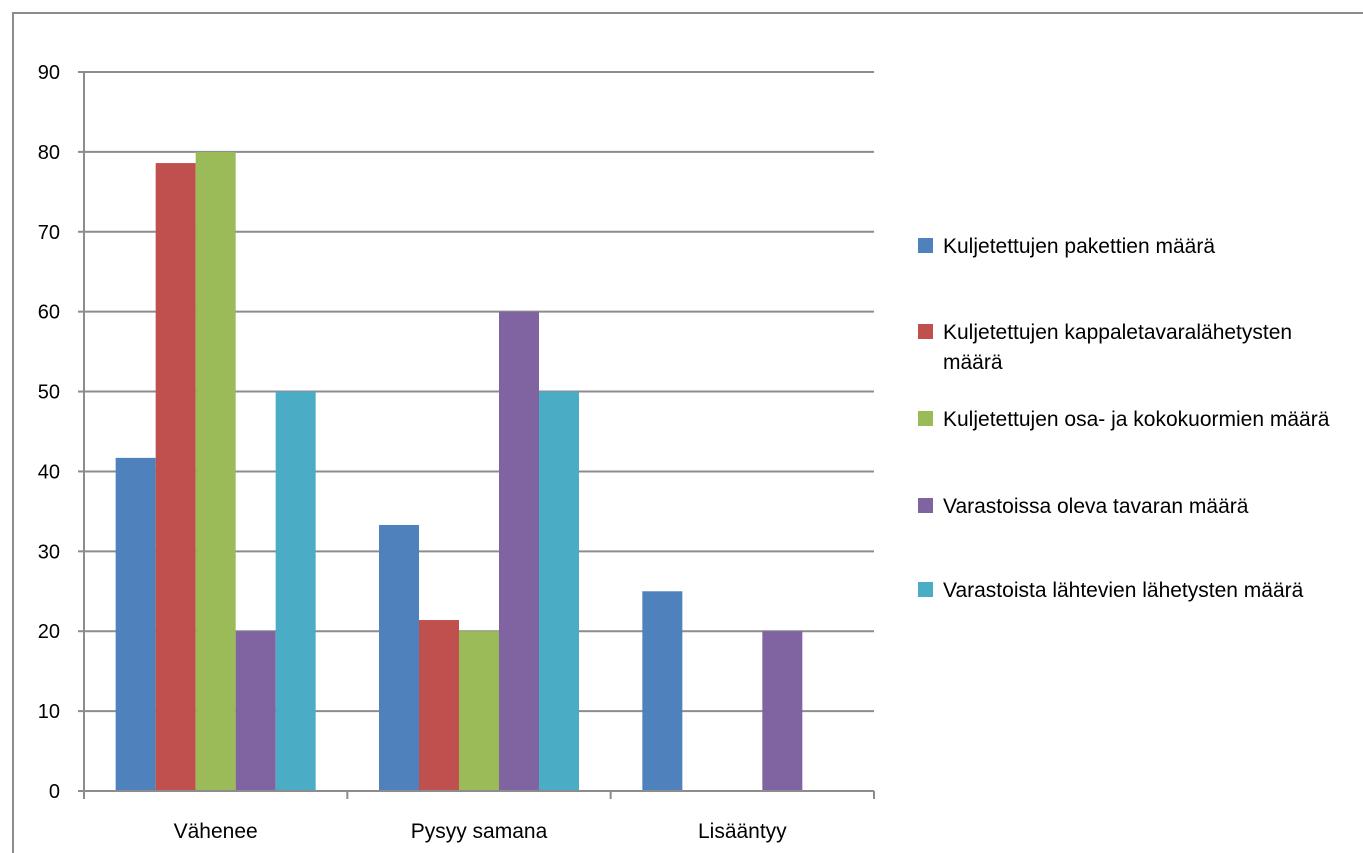 The width and height of the screenshot is (1363, 853). I want to click on legend-item: Kuljetettujen osa- ja kokokuormien määrä, so click(1135, 420).